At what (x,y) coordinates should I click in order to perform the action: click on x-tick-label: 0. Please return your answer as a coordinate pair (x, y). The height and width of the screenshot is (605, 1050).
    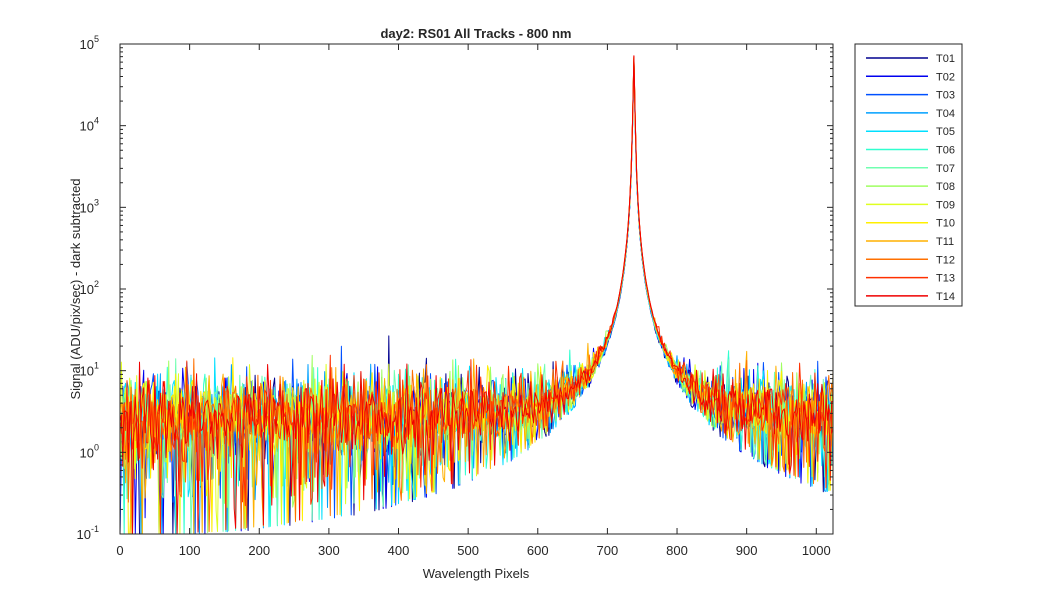
    Looking at the image, I should click on (119, 550).